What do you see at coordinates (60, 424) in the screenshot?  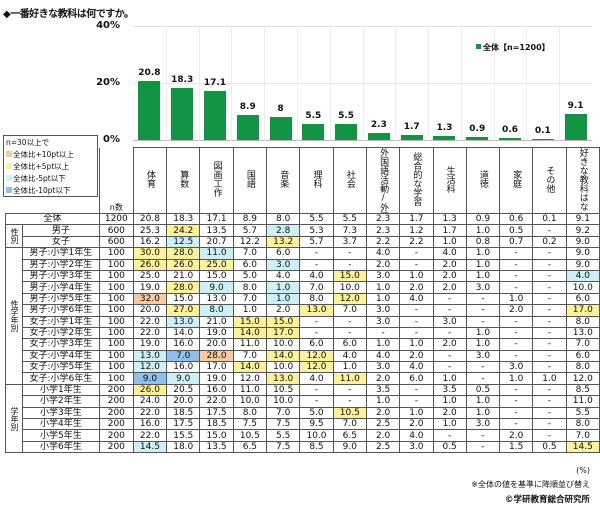 I see `row-label: 小学4年生` at bounding box center [60, 424].